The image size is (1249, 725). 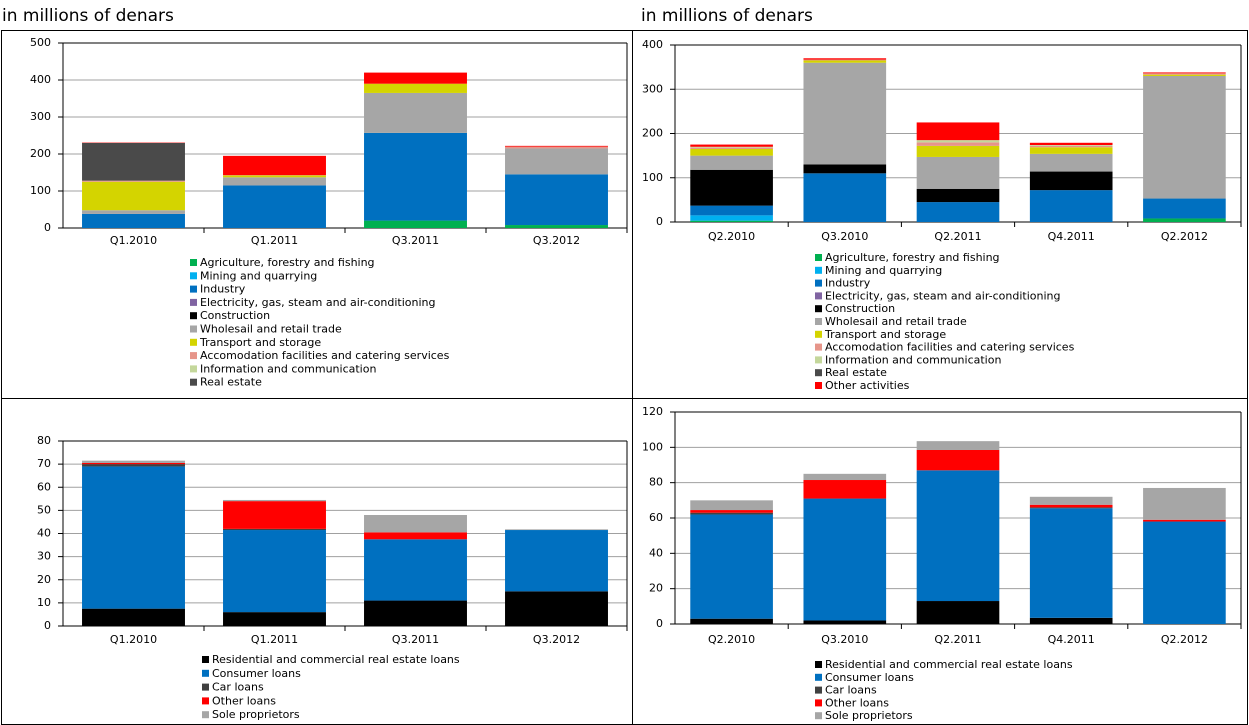 I want to click on y-tick-label: 10, so click(x=44, y=602).